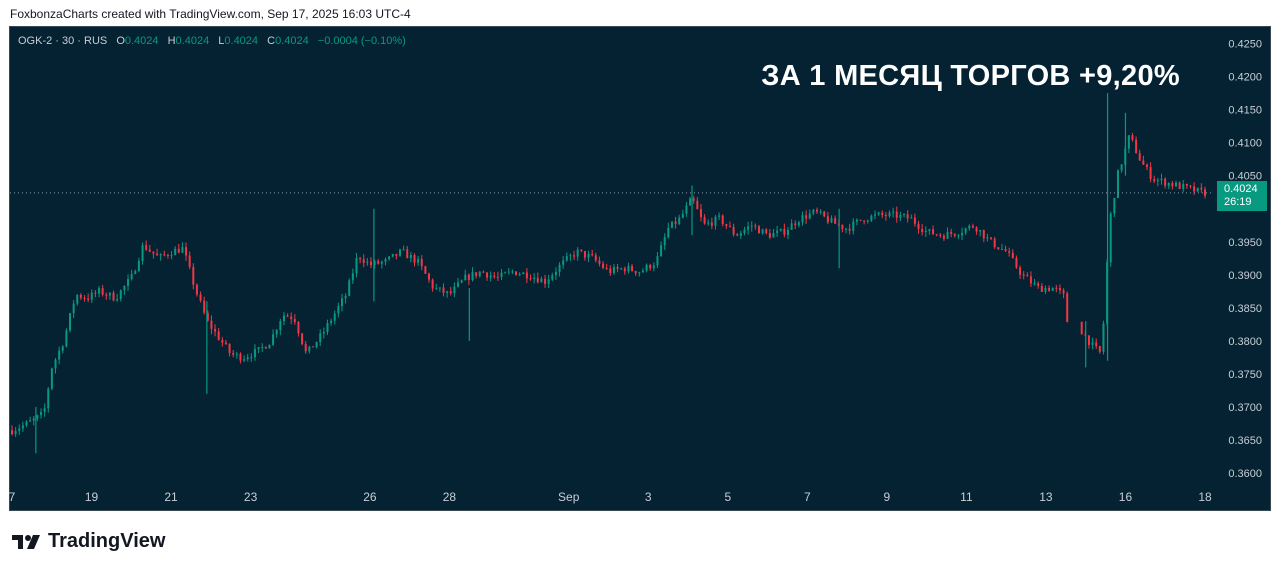 This screenshot has height=571, width=1281. I want to click on price-tick-label: 0.3900, so click(1245, 276).